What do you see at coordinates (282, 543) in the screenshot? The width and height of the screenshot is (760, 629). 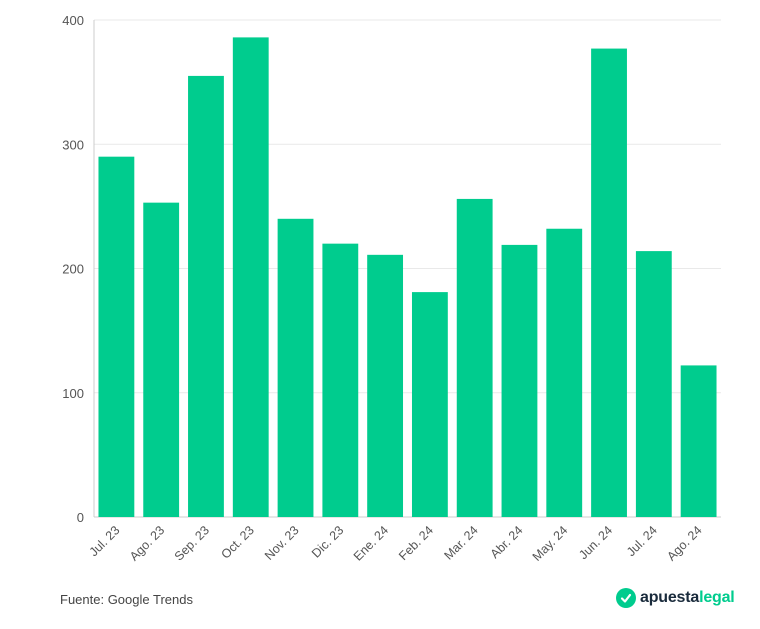 I see `x-tick-label: Nov. 23` at bounding box center [282, 543].